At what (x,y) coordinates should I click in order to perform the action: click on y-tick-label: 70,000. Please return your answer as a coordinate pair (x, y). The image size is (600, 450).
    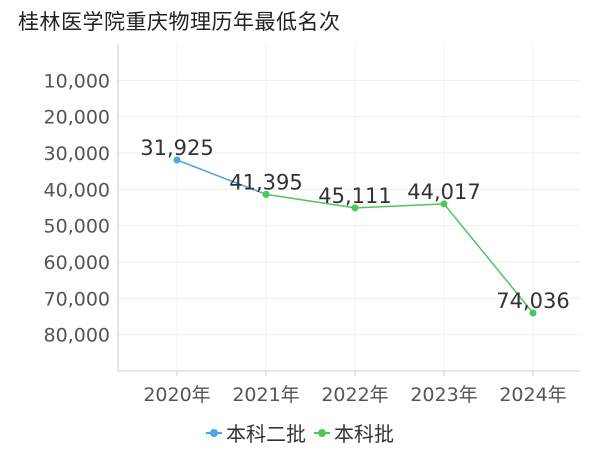
    Looking at the image, I should click on (77, 299).